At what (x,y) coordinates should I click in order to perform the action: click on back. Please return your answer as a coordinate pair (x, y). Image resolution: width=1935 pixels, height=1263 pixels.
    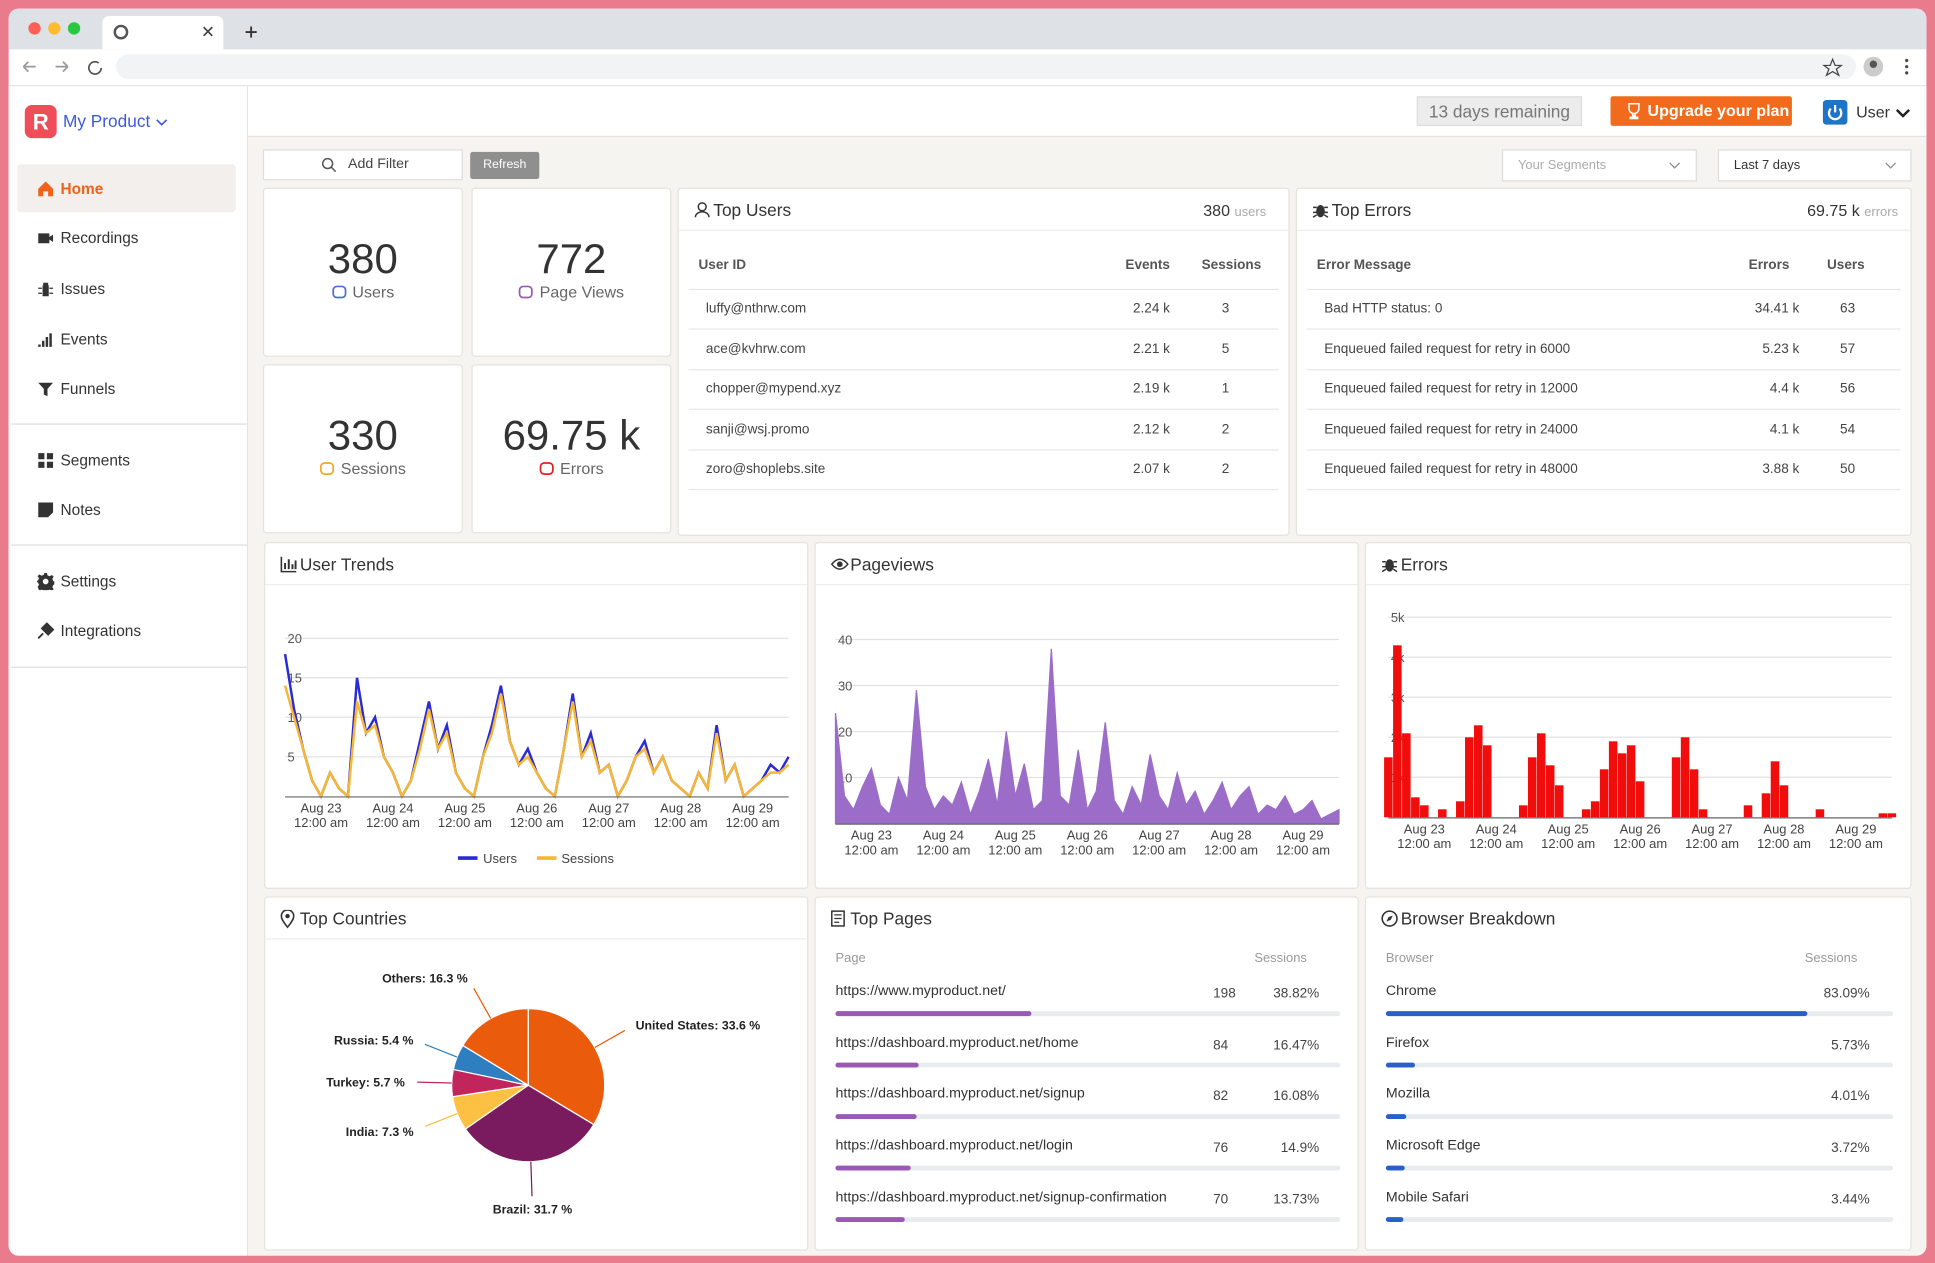
    Looking at the image, I should click on (29, 67).